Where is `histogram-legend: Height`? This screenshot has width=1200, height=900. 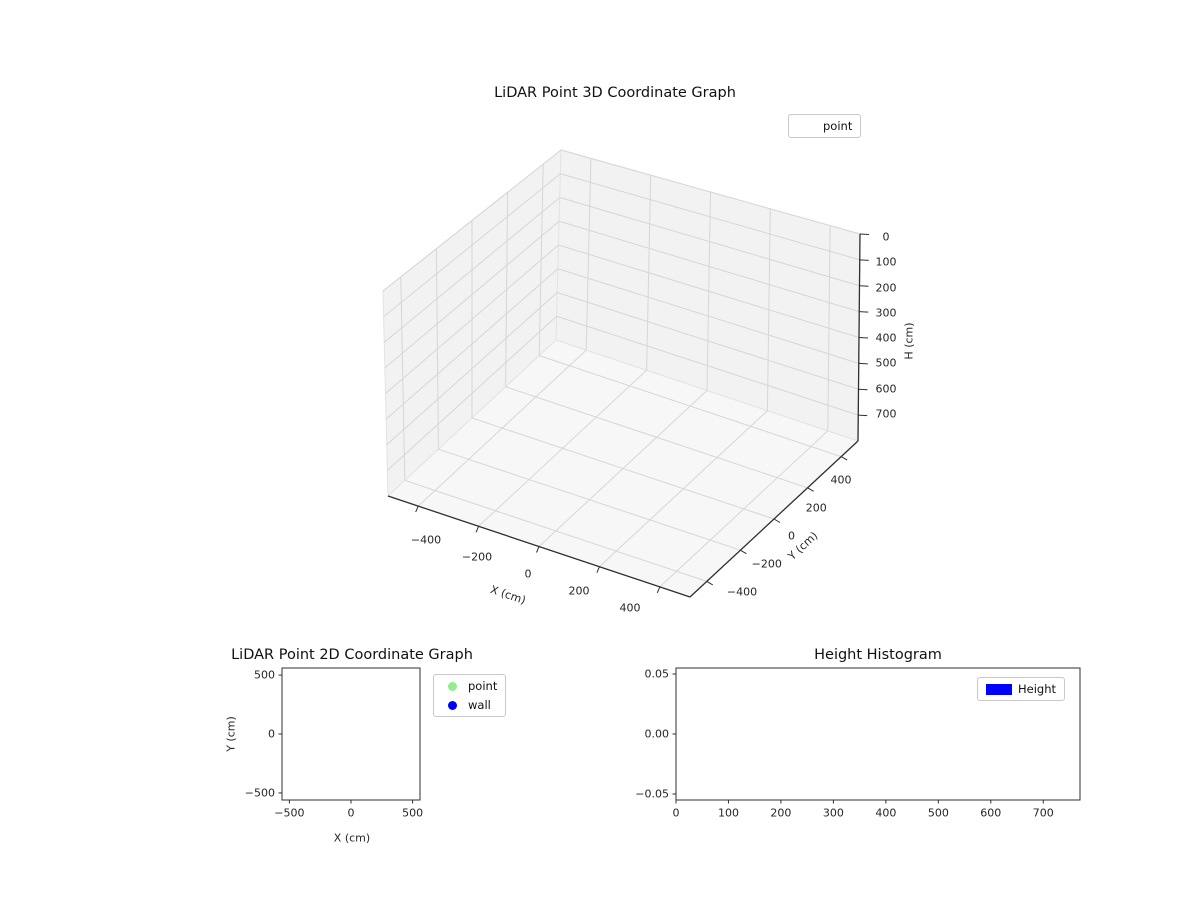 histogram-legend: Height is located at coordinates (1021, 689).